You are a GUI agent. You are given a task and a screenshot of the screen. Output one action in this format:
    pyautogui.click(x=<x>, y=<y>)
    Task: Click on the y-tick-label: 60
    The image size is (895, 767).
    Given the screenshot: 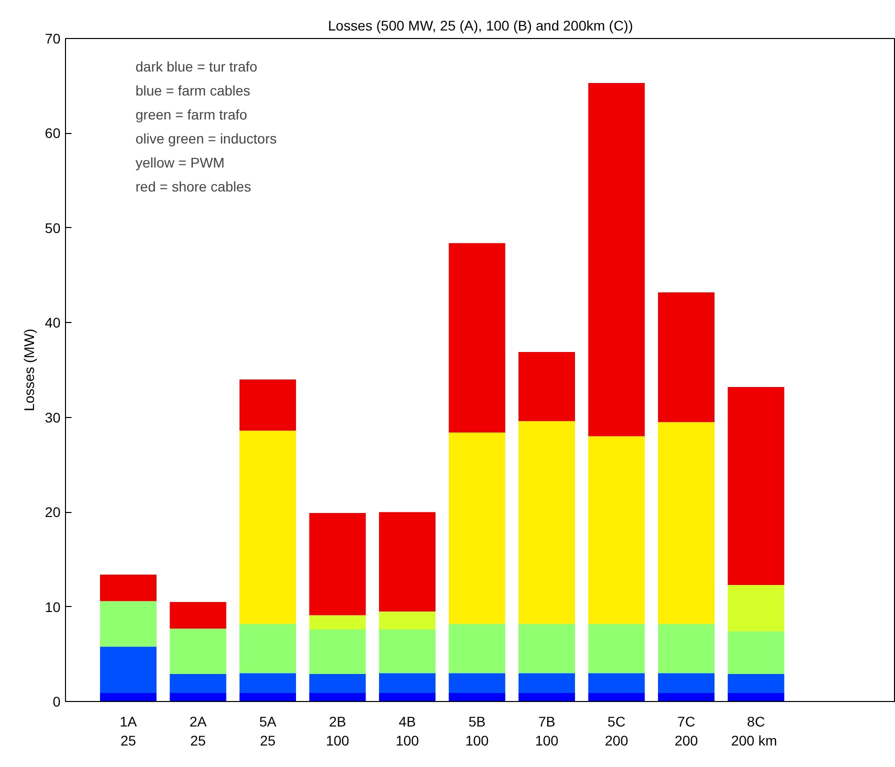 What is the action you would take?
    pyautogui.click(x=52, y=133)
    